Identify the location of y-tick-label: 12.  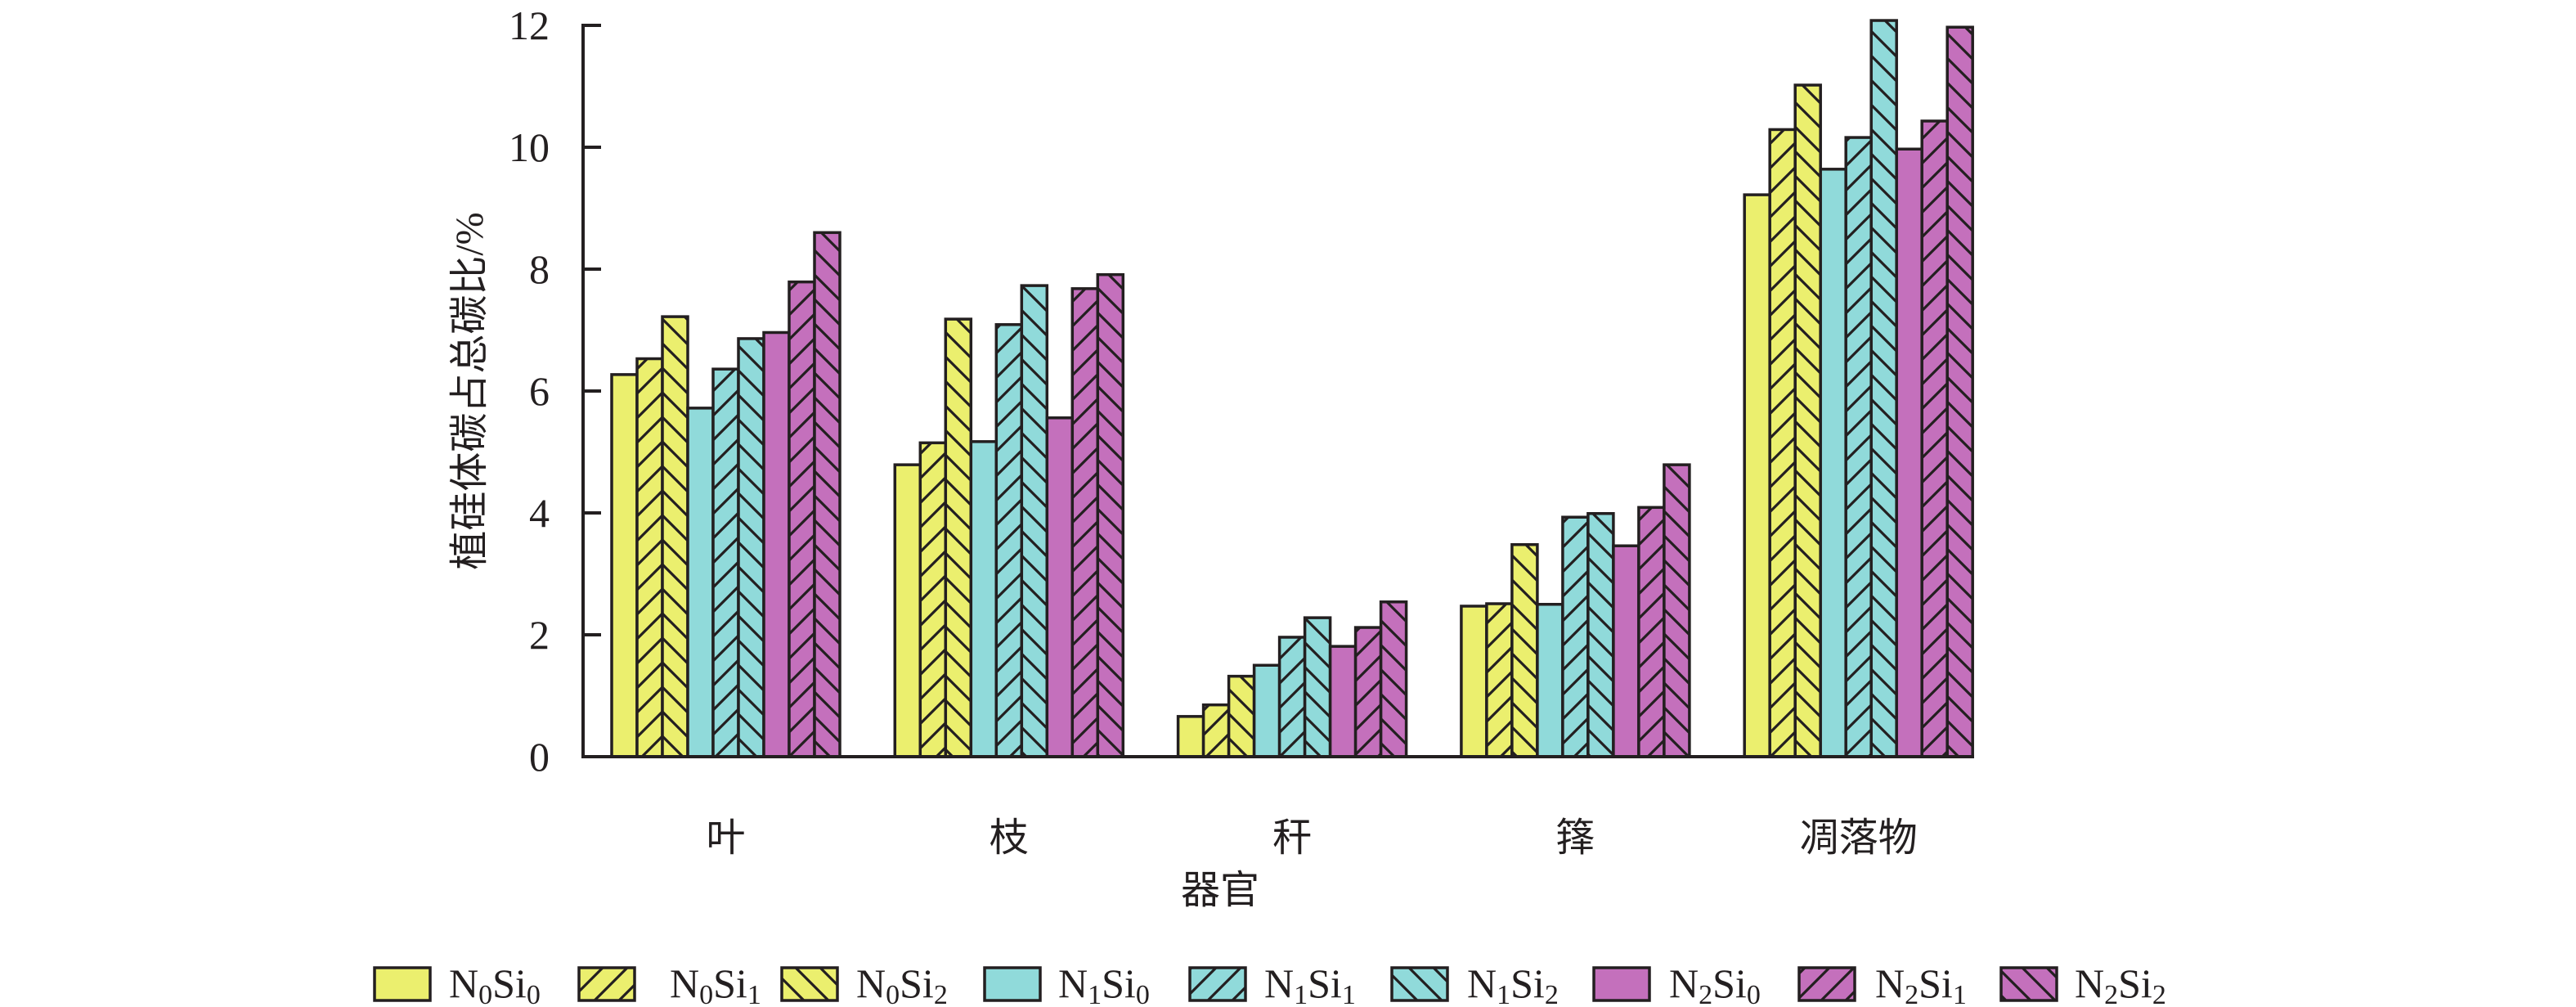
(529, 25).